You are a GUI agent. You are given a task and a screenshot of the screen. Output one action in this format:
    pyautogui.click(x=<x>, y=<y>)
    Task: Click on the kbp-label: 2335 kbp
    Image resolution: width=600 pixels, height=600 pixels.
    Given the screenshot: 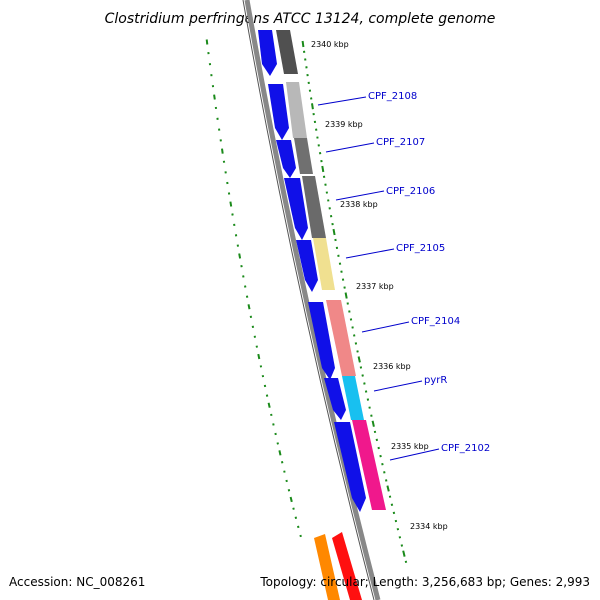 What is the action you would take?
    pyautogui.click(x=410, y=446)
    